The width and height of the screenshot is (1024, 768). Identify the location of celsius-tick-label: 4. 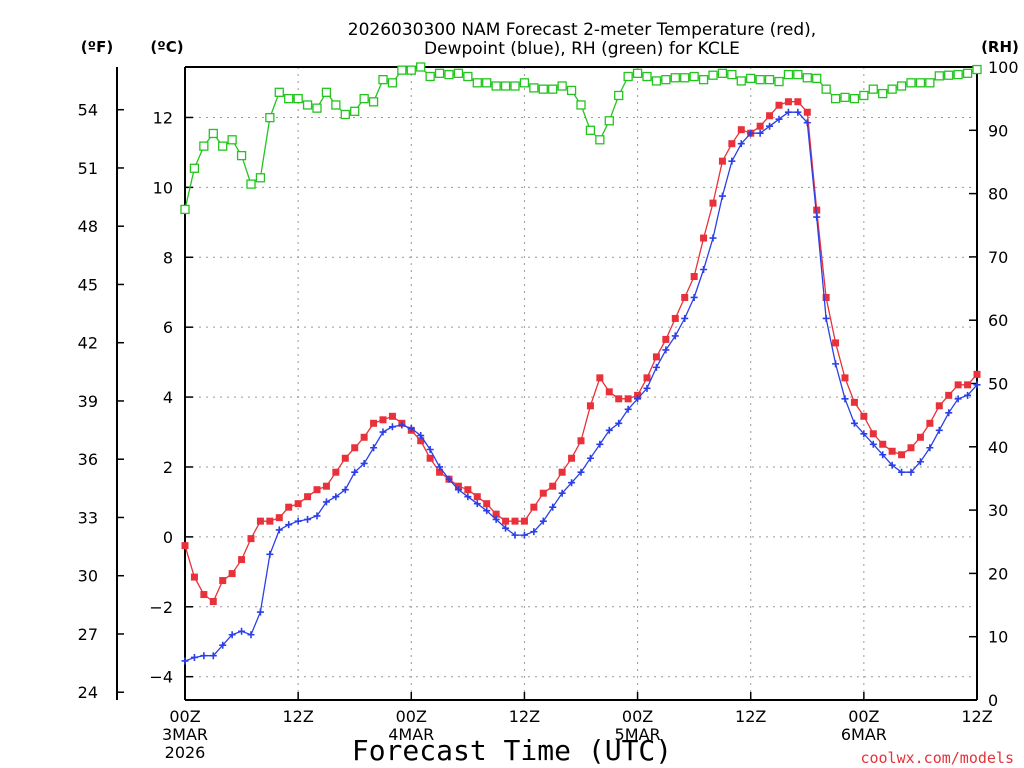
(168, 397).